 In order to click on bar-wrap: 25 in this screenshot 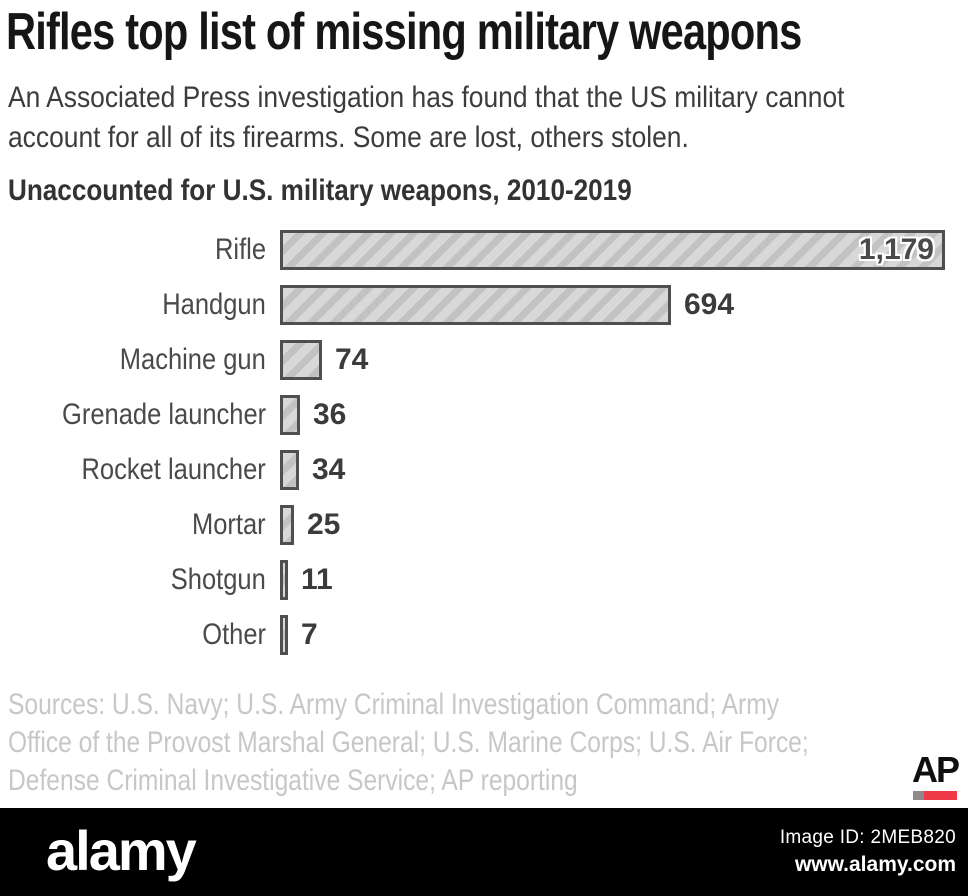, I will do `click(310, 524)`.